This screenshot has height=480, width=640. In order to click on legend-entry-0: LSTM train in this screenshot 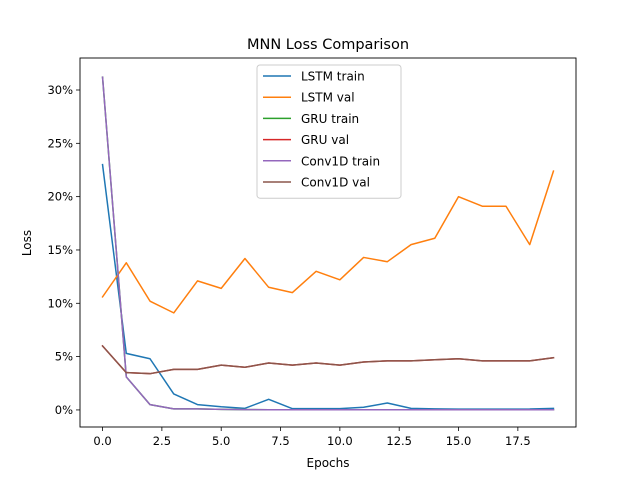, I will do `click(333, 77)`.